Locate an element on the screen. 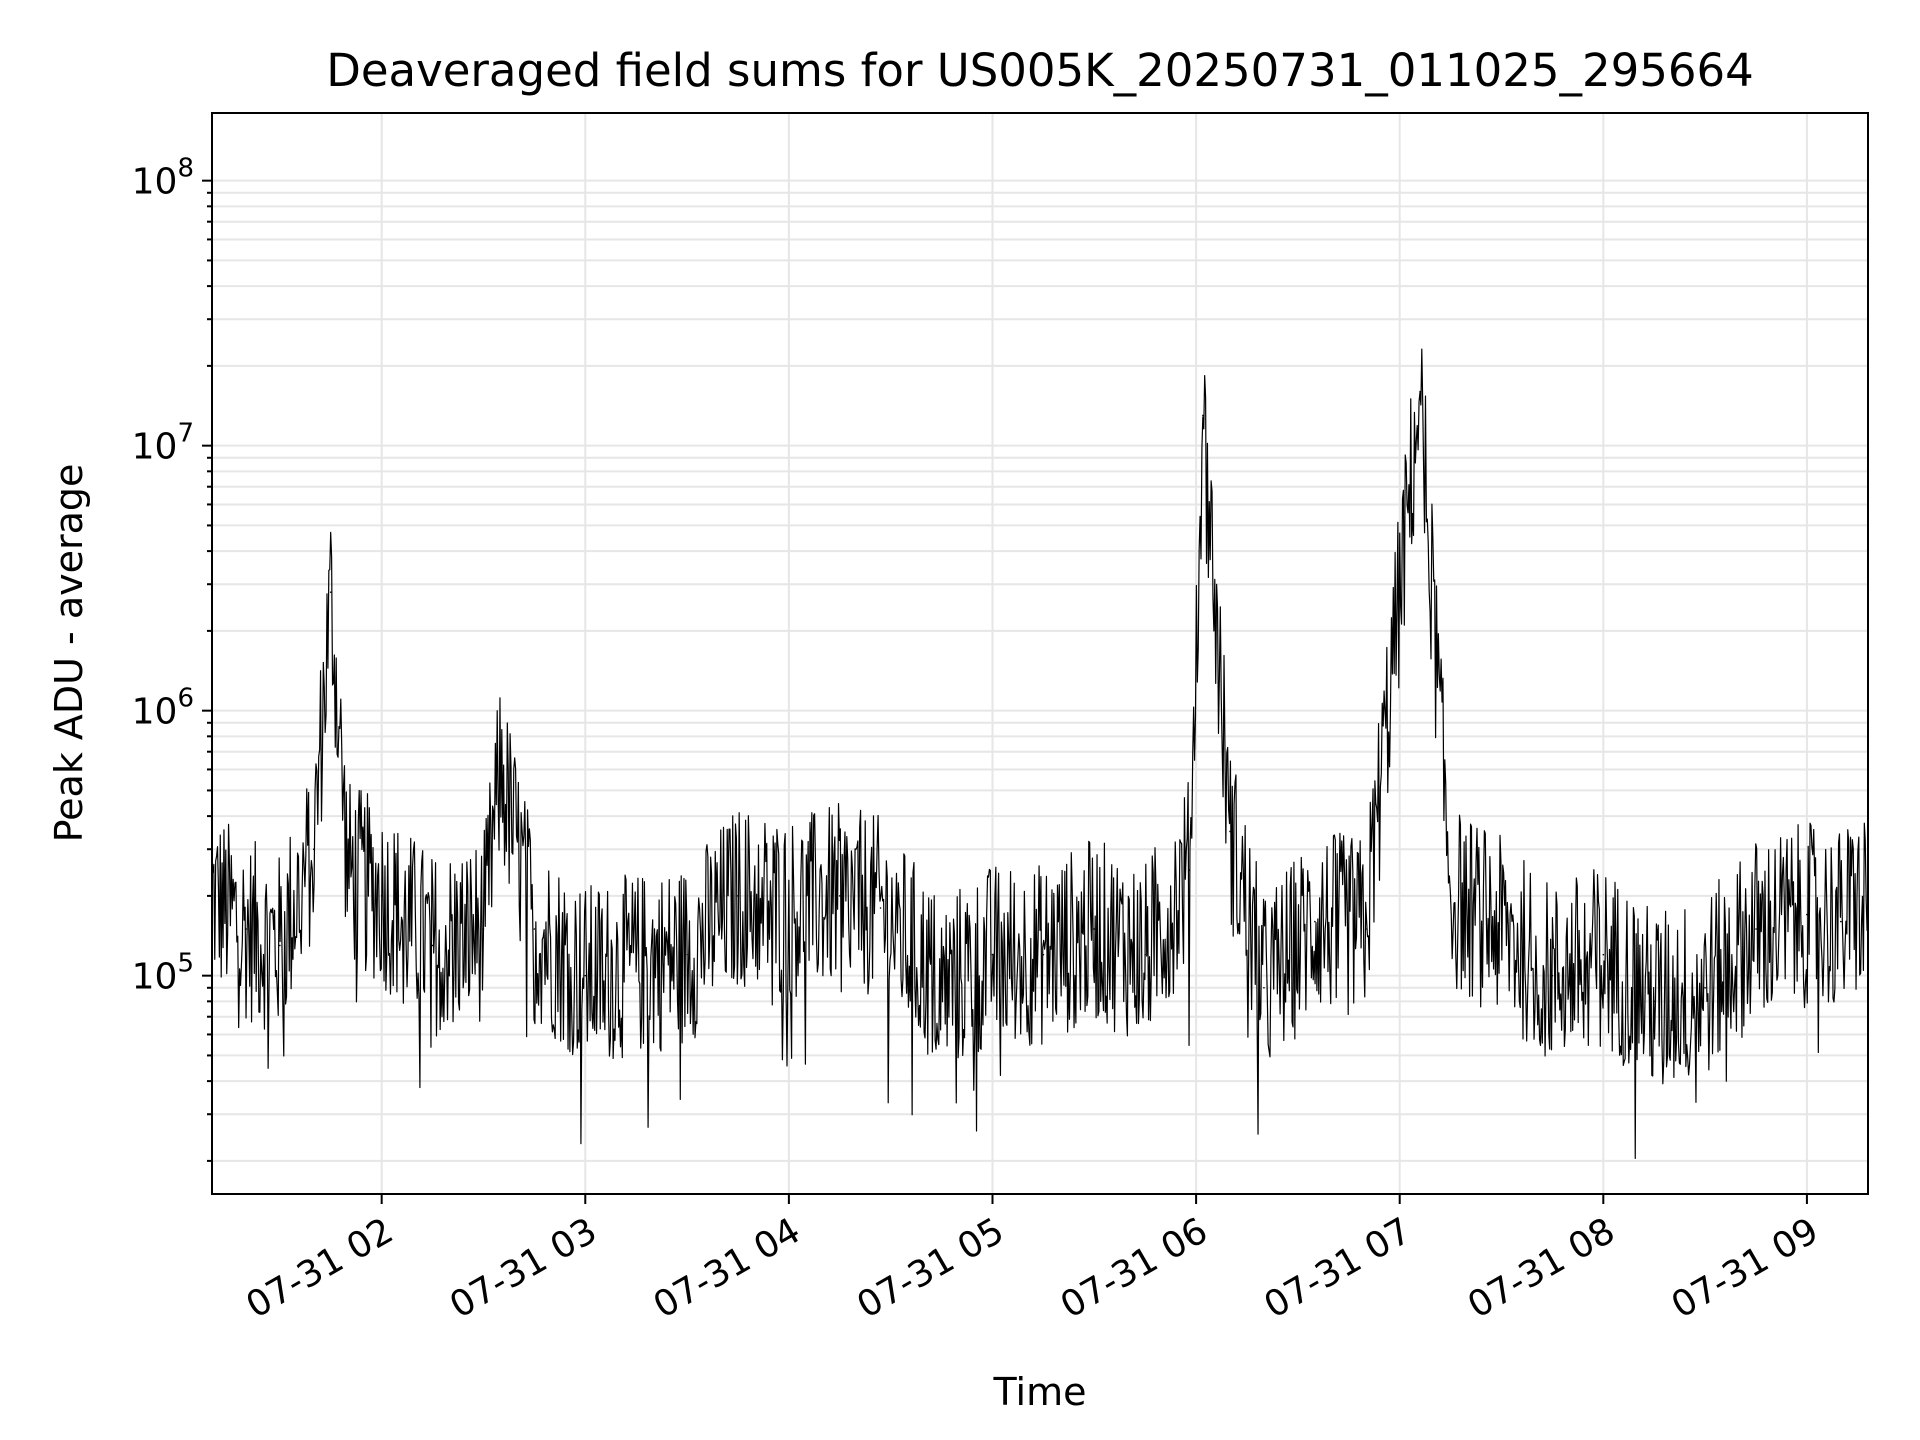 The width and height of the screenshot is (1920, 1440). y-axis: 10⁵ 10⁶ 10⁷ 10⁸ is located at coordinates (172, 658).